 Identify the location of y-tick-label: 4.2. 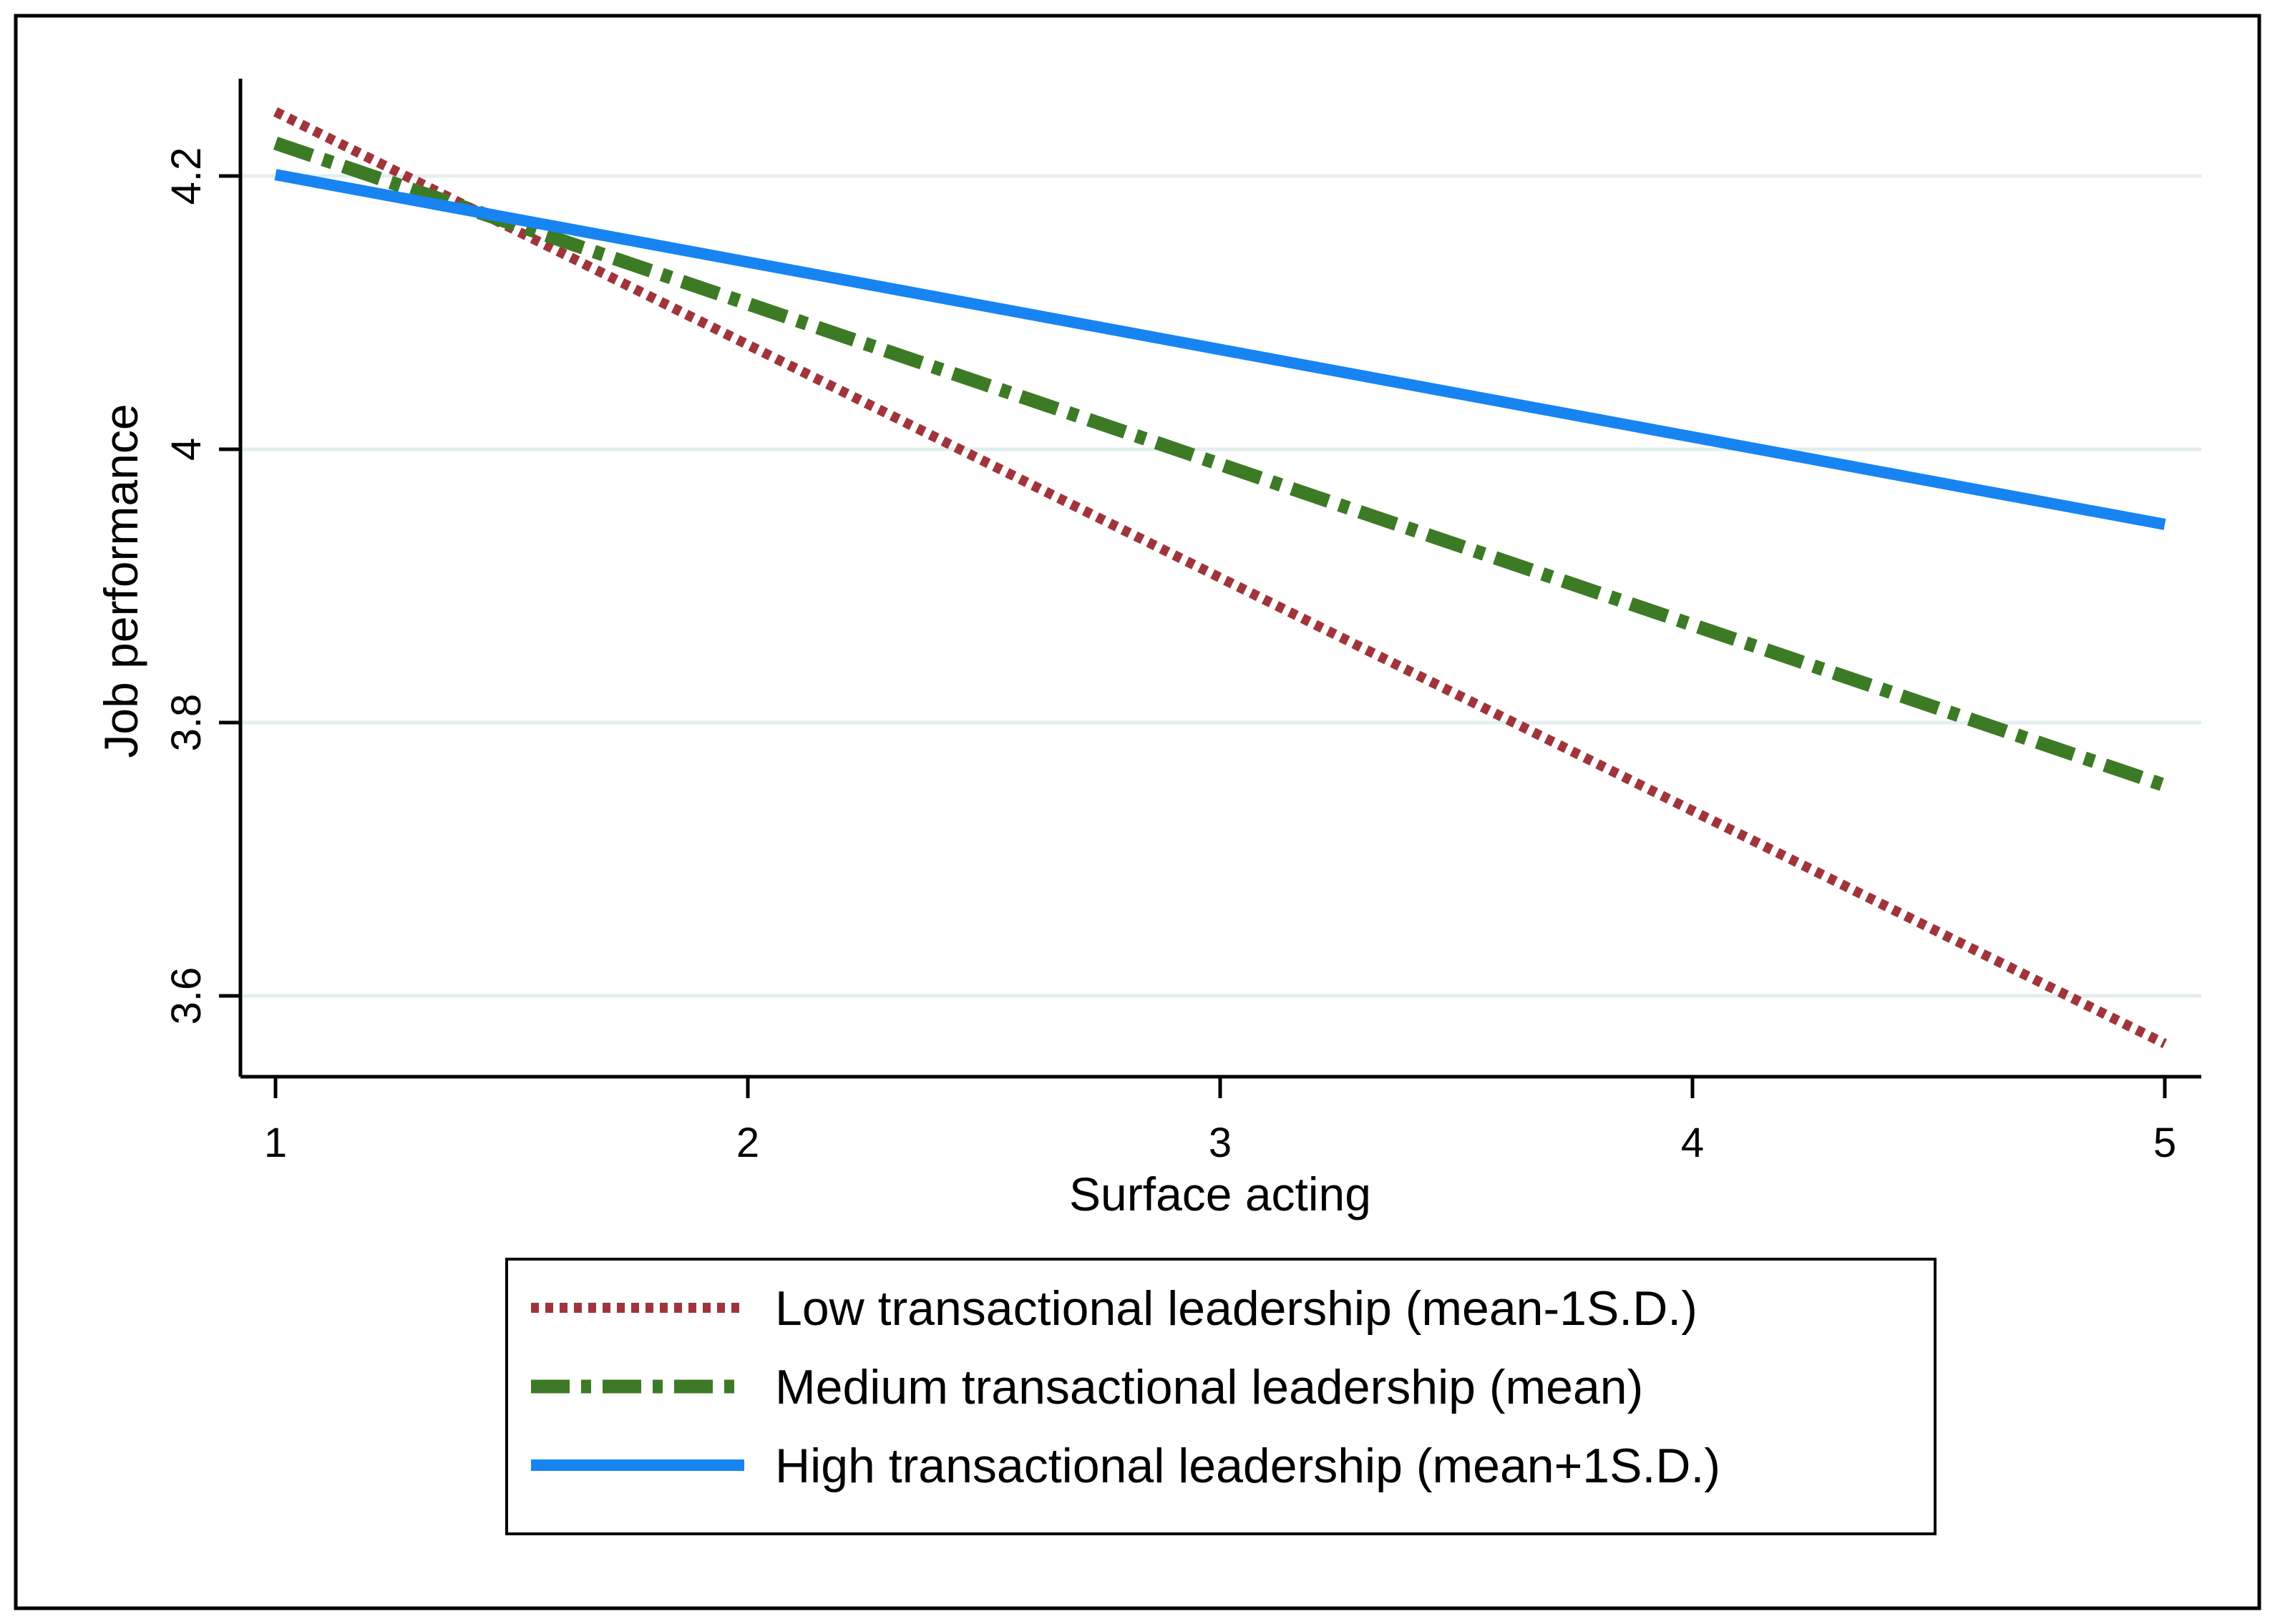
(186, 176).